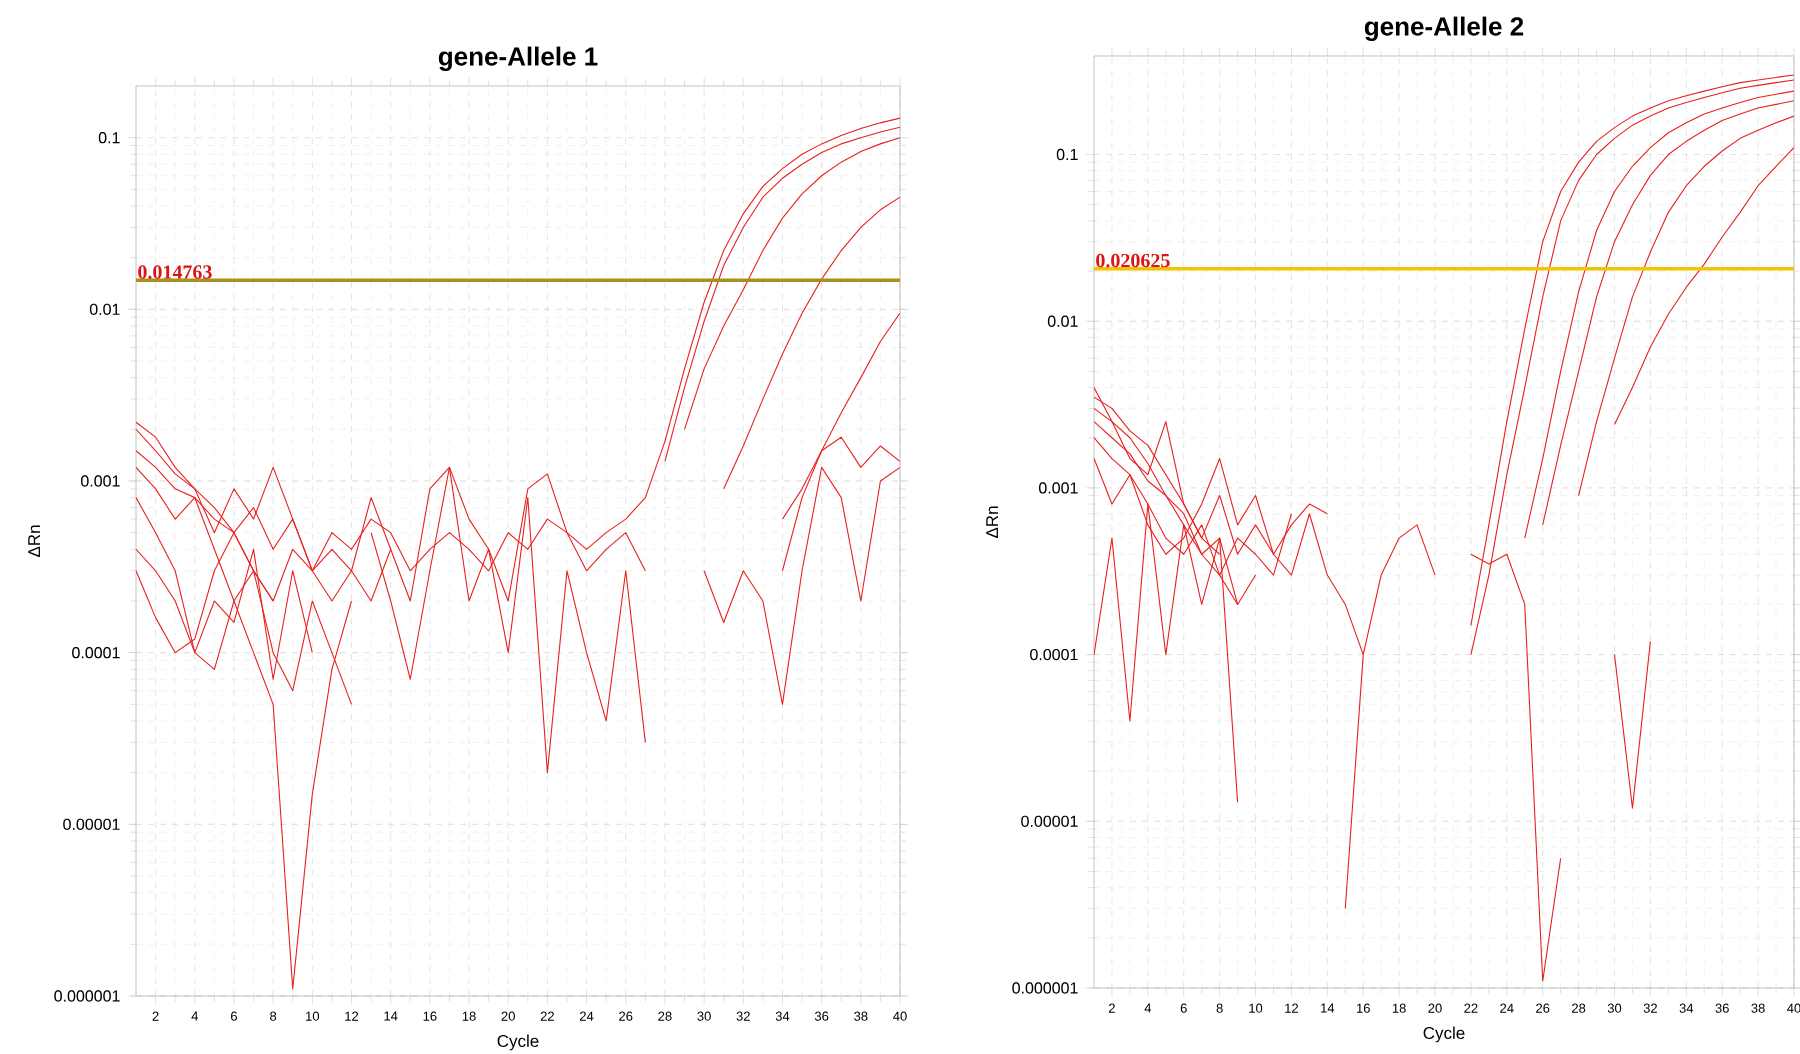  Describe the element at coordinates (1133, 260) in the screenshot. I see `ref-line-label: 0.020625` at that location.